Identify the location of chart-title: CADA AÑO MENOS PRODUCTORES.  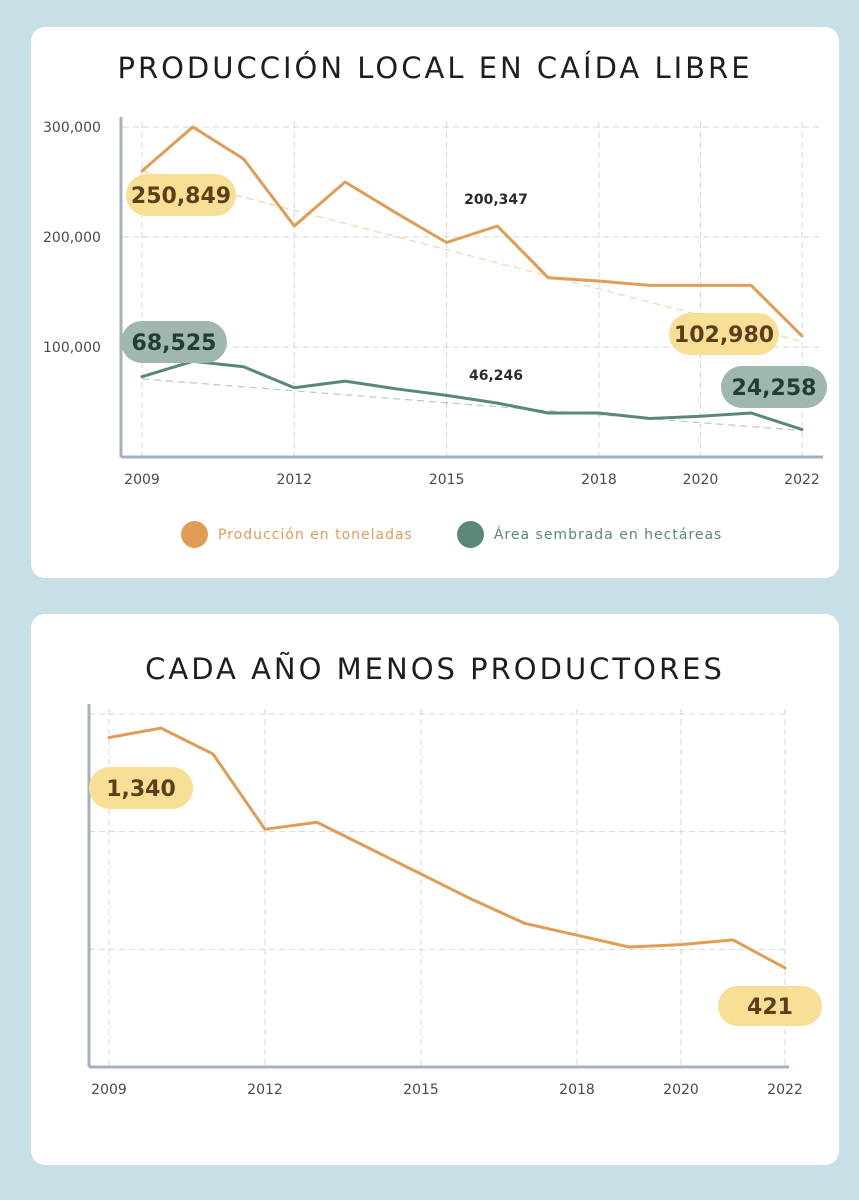
(435, 669).